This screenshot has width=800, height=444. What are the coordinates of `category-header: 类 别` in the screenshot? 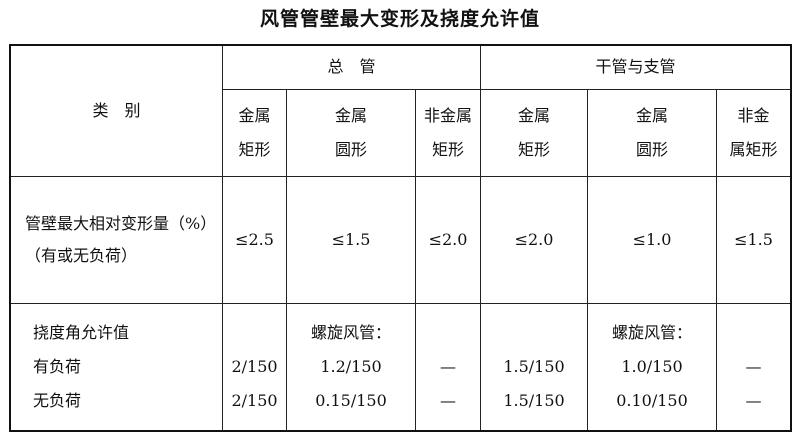 It's located at (116, 110).